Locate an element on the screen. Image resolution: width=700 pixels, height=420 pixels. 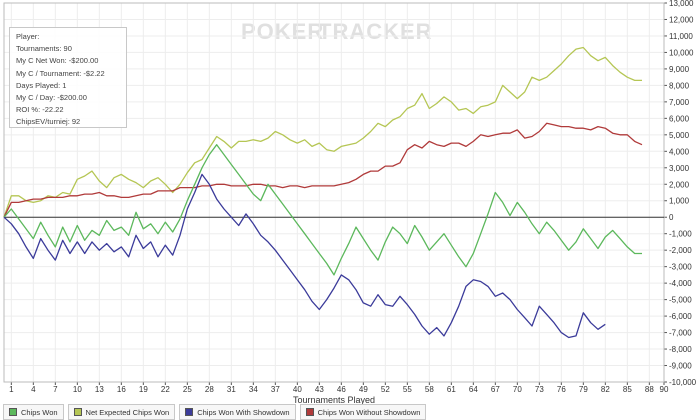
x-tick-label: 85 is located at coordinates (627, 389).